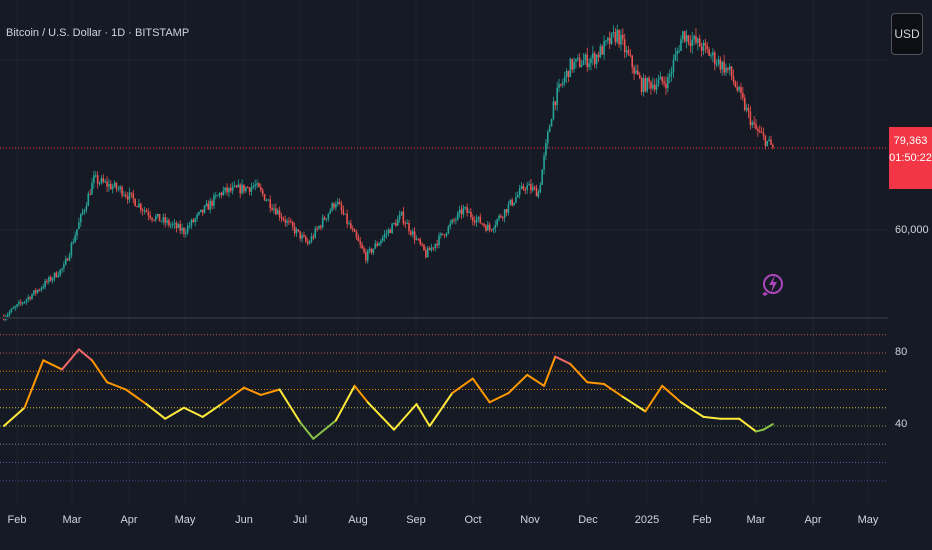  I want to click on currency-button: USD, so click(907, 34).